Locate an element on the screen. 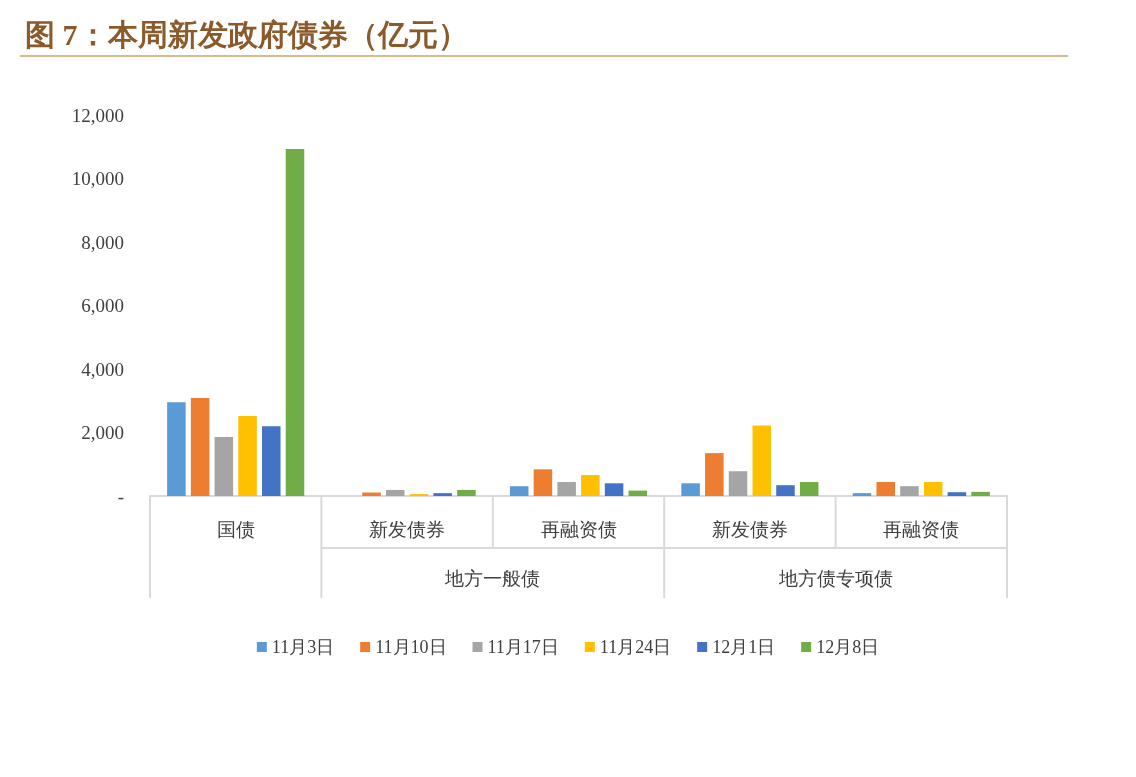 This screenshot has width=1136, height=777. y-tick-label: - is located at coordinates (120, 496).